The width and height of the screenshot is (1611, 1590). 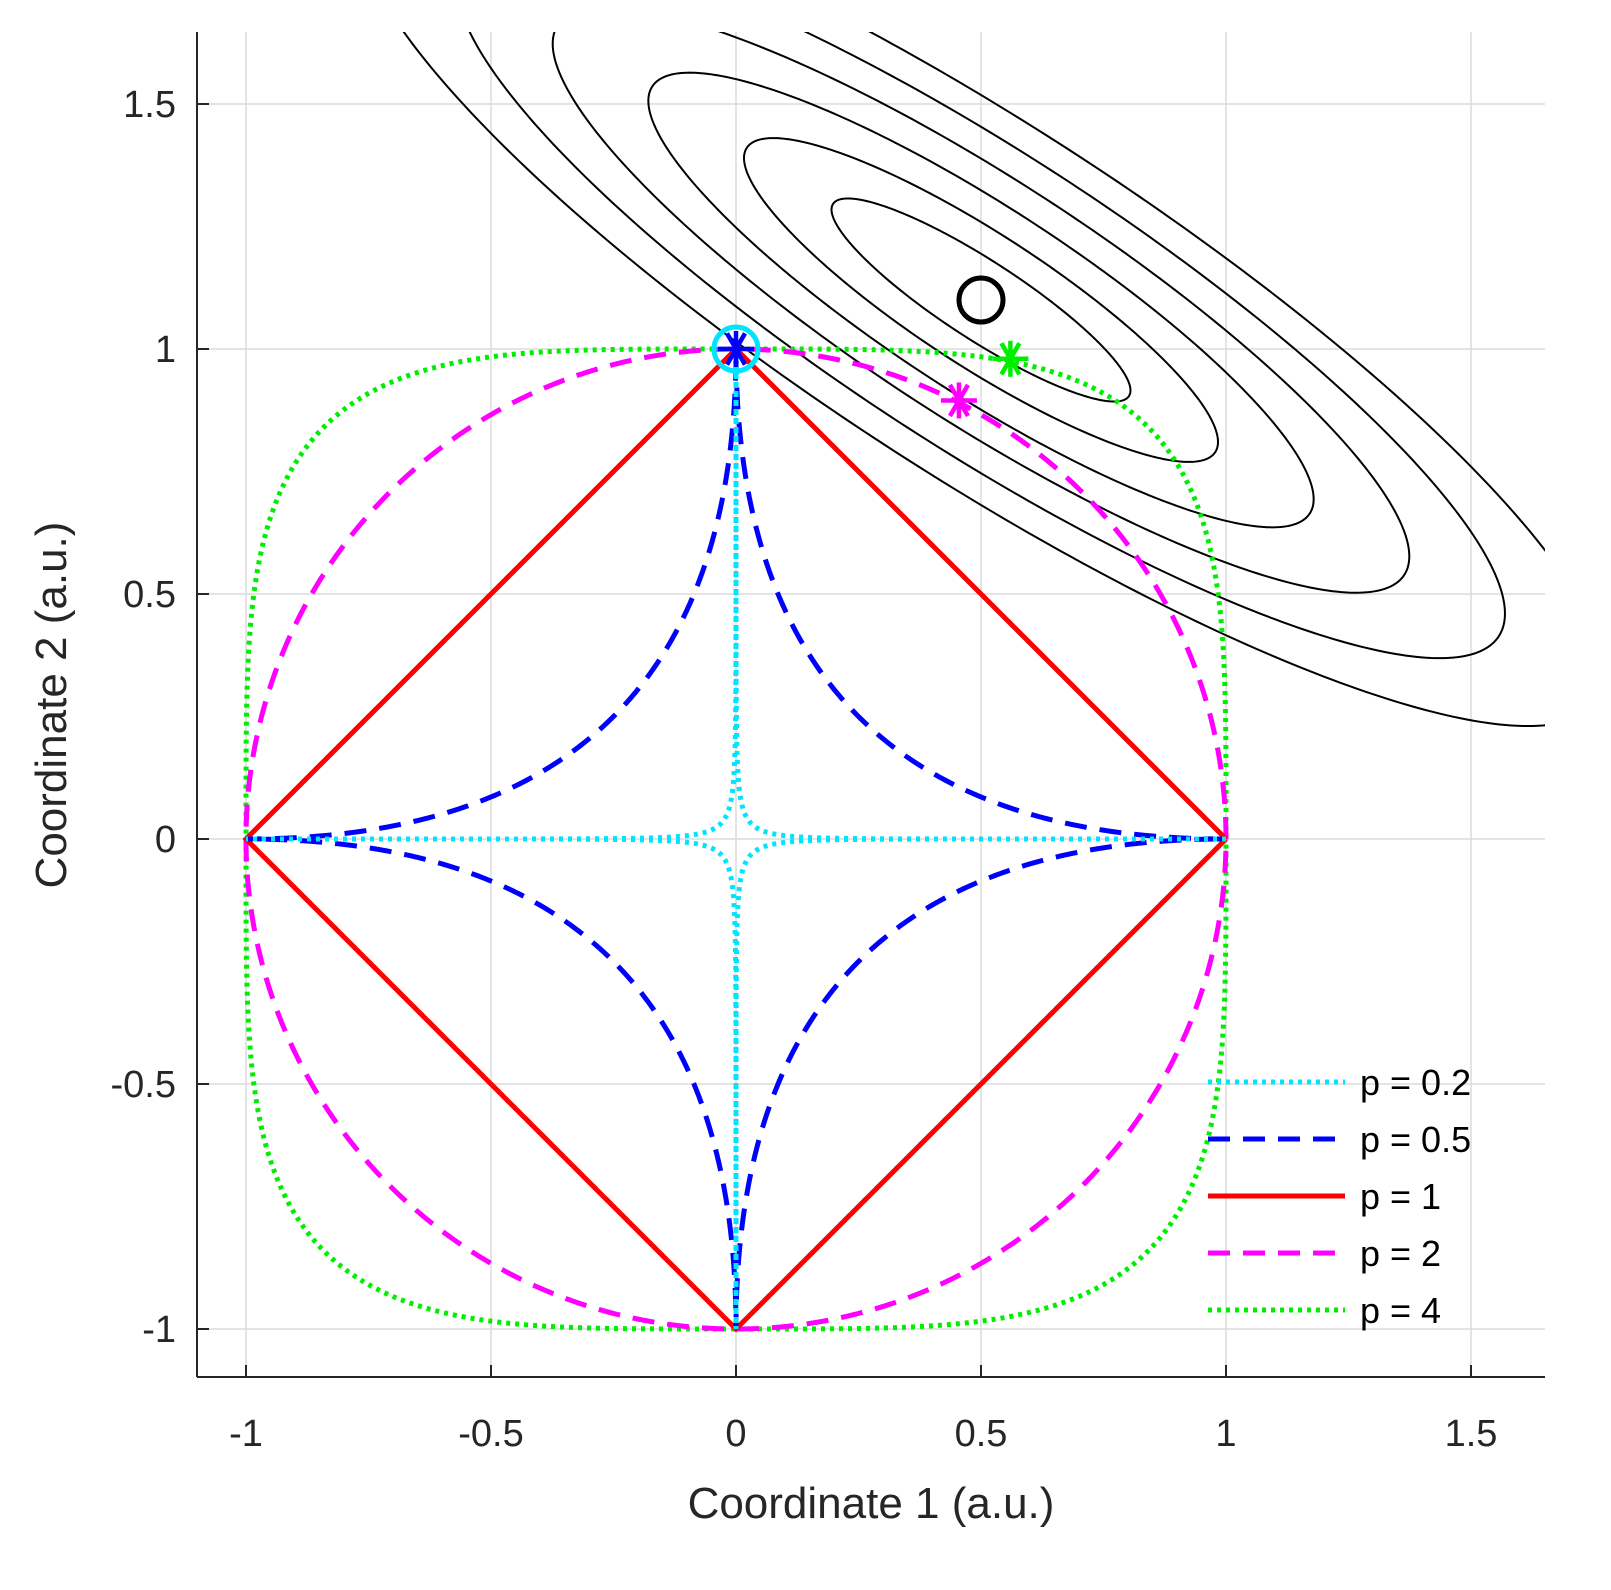 I want to click on x-axis-title: Coordinate 1 (a.u.), so click(x=871, y=1503).